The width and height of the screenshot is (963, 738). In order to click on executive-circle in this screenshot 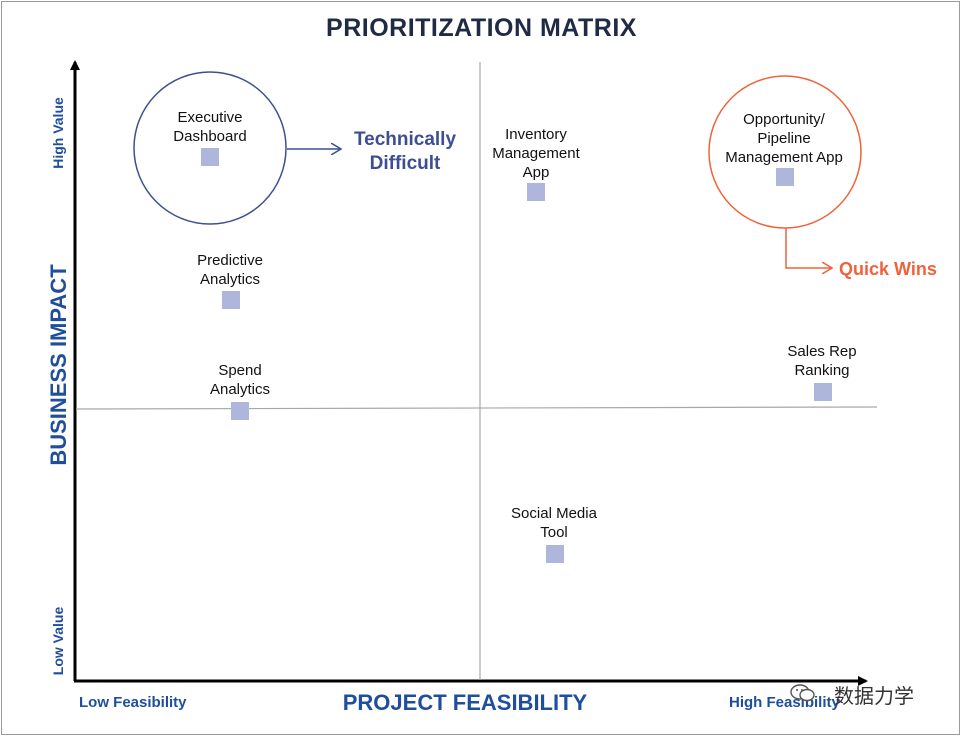, I will do `click(210, 148)`.